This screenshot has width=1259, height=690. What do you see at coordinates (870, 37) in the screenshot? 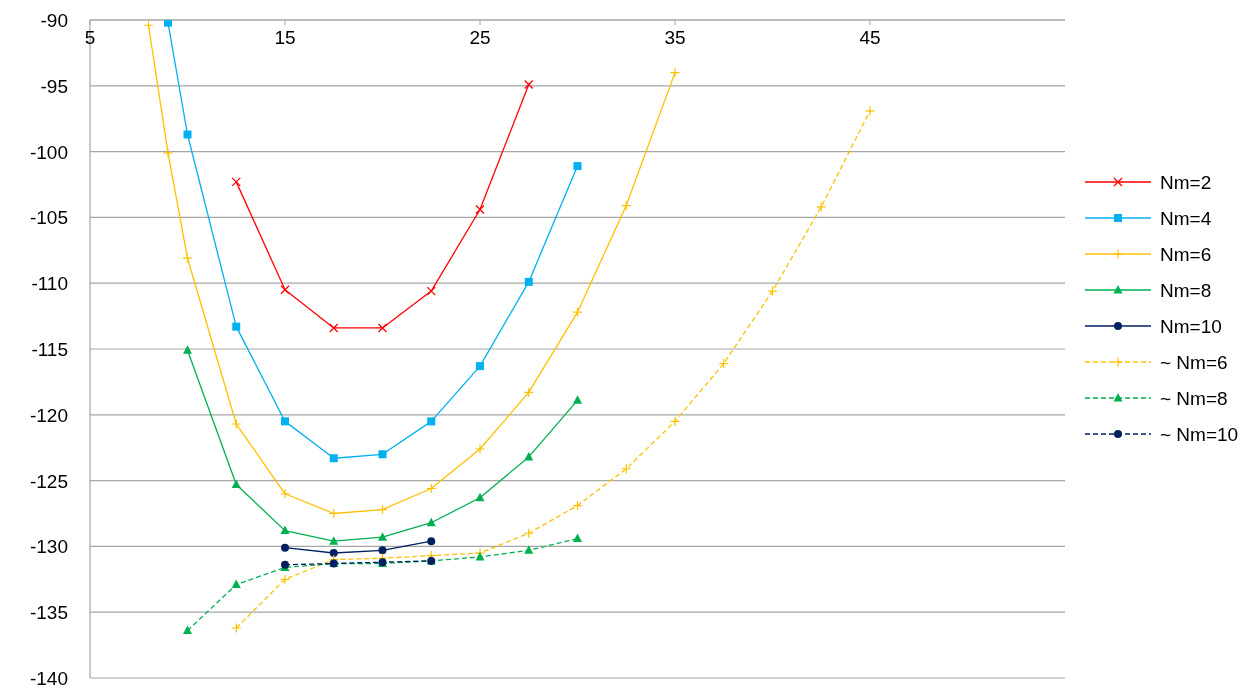
I see `x-tick-label: 45` at bounding box center [870, 37].